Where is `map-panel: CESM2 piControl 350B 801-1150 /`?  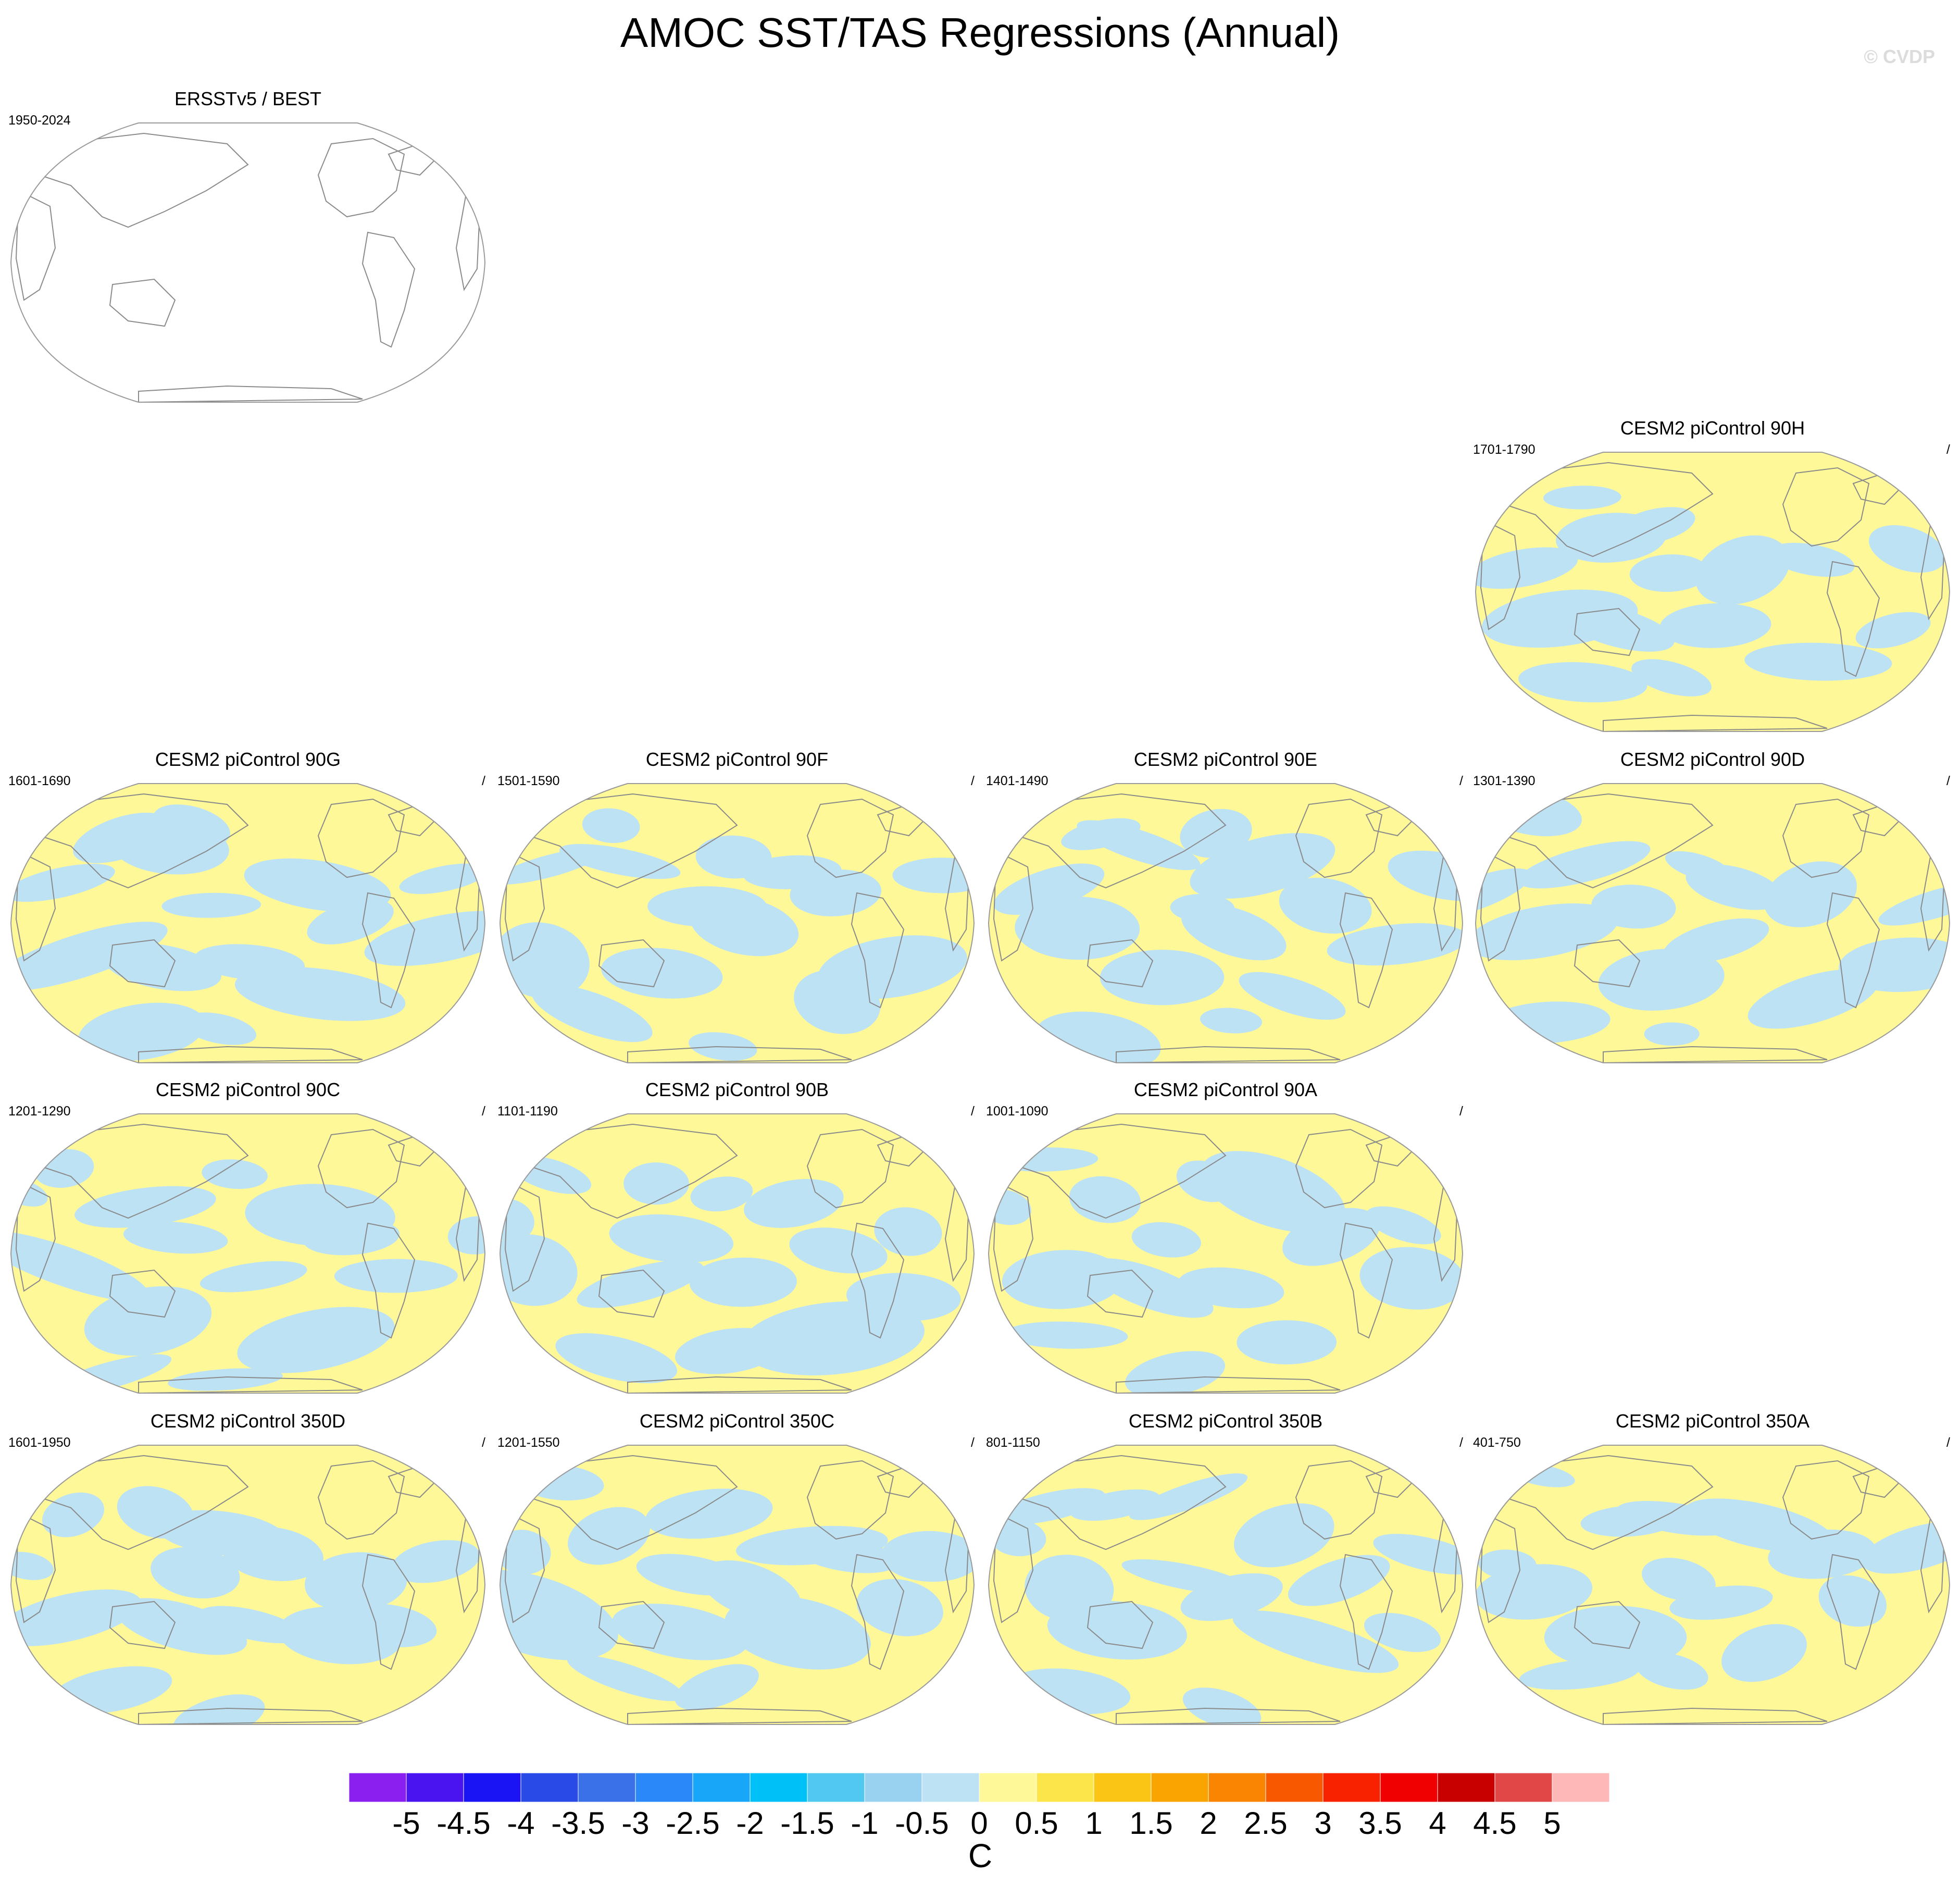 map-panel: CESM2 piControl 350B 801-1150 / is located at coordinates (1225, 1572).